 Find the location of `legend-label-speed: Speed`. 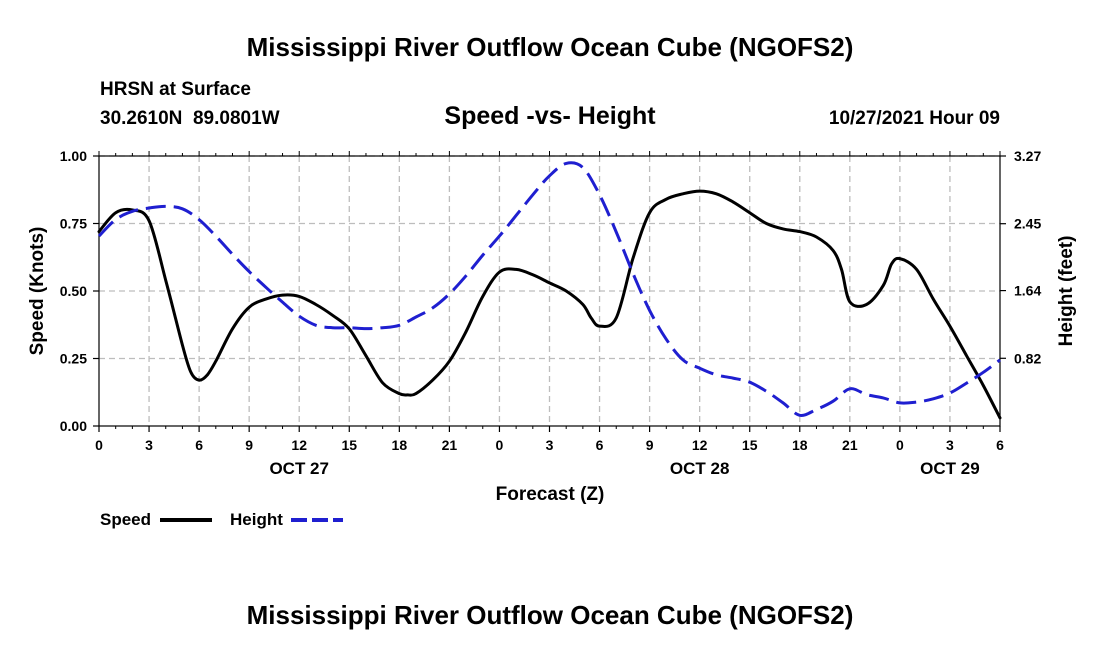

legend-label-speed: Speed is located at coordinates (125, 519).